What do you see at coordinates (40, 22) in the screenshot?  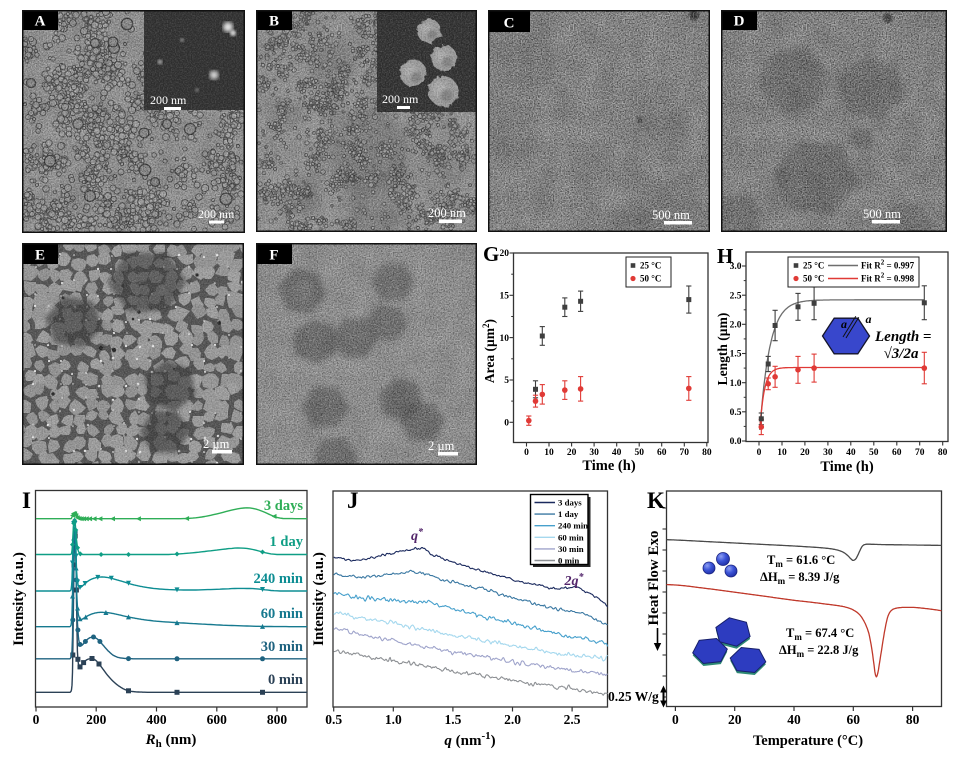 I see `svg-text: A` at bounding box center [40, 22].